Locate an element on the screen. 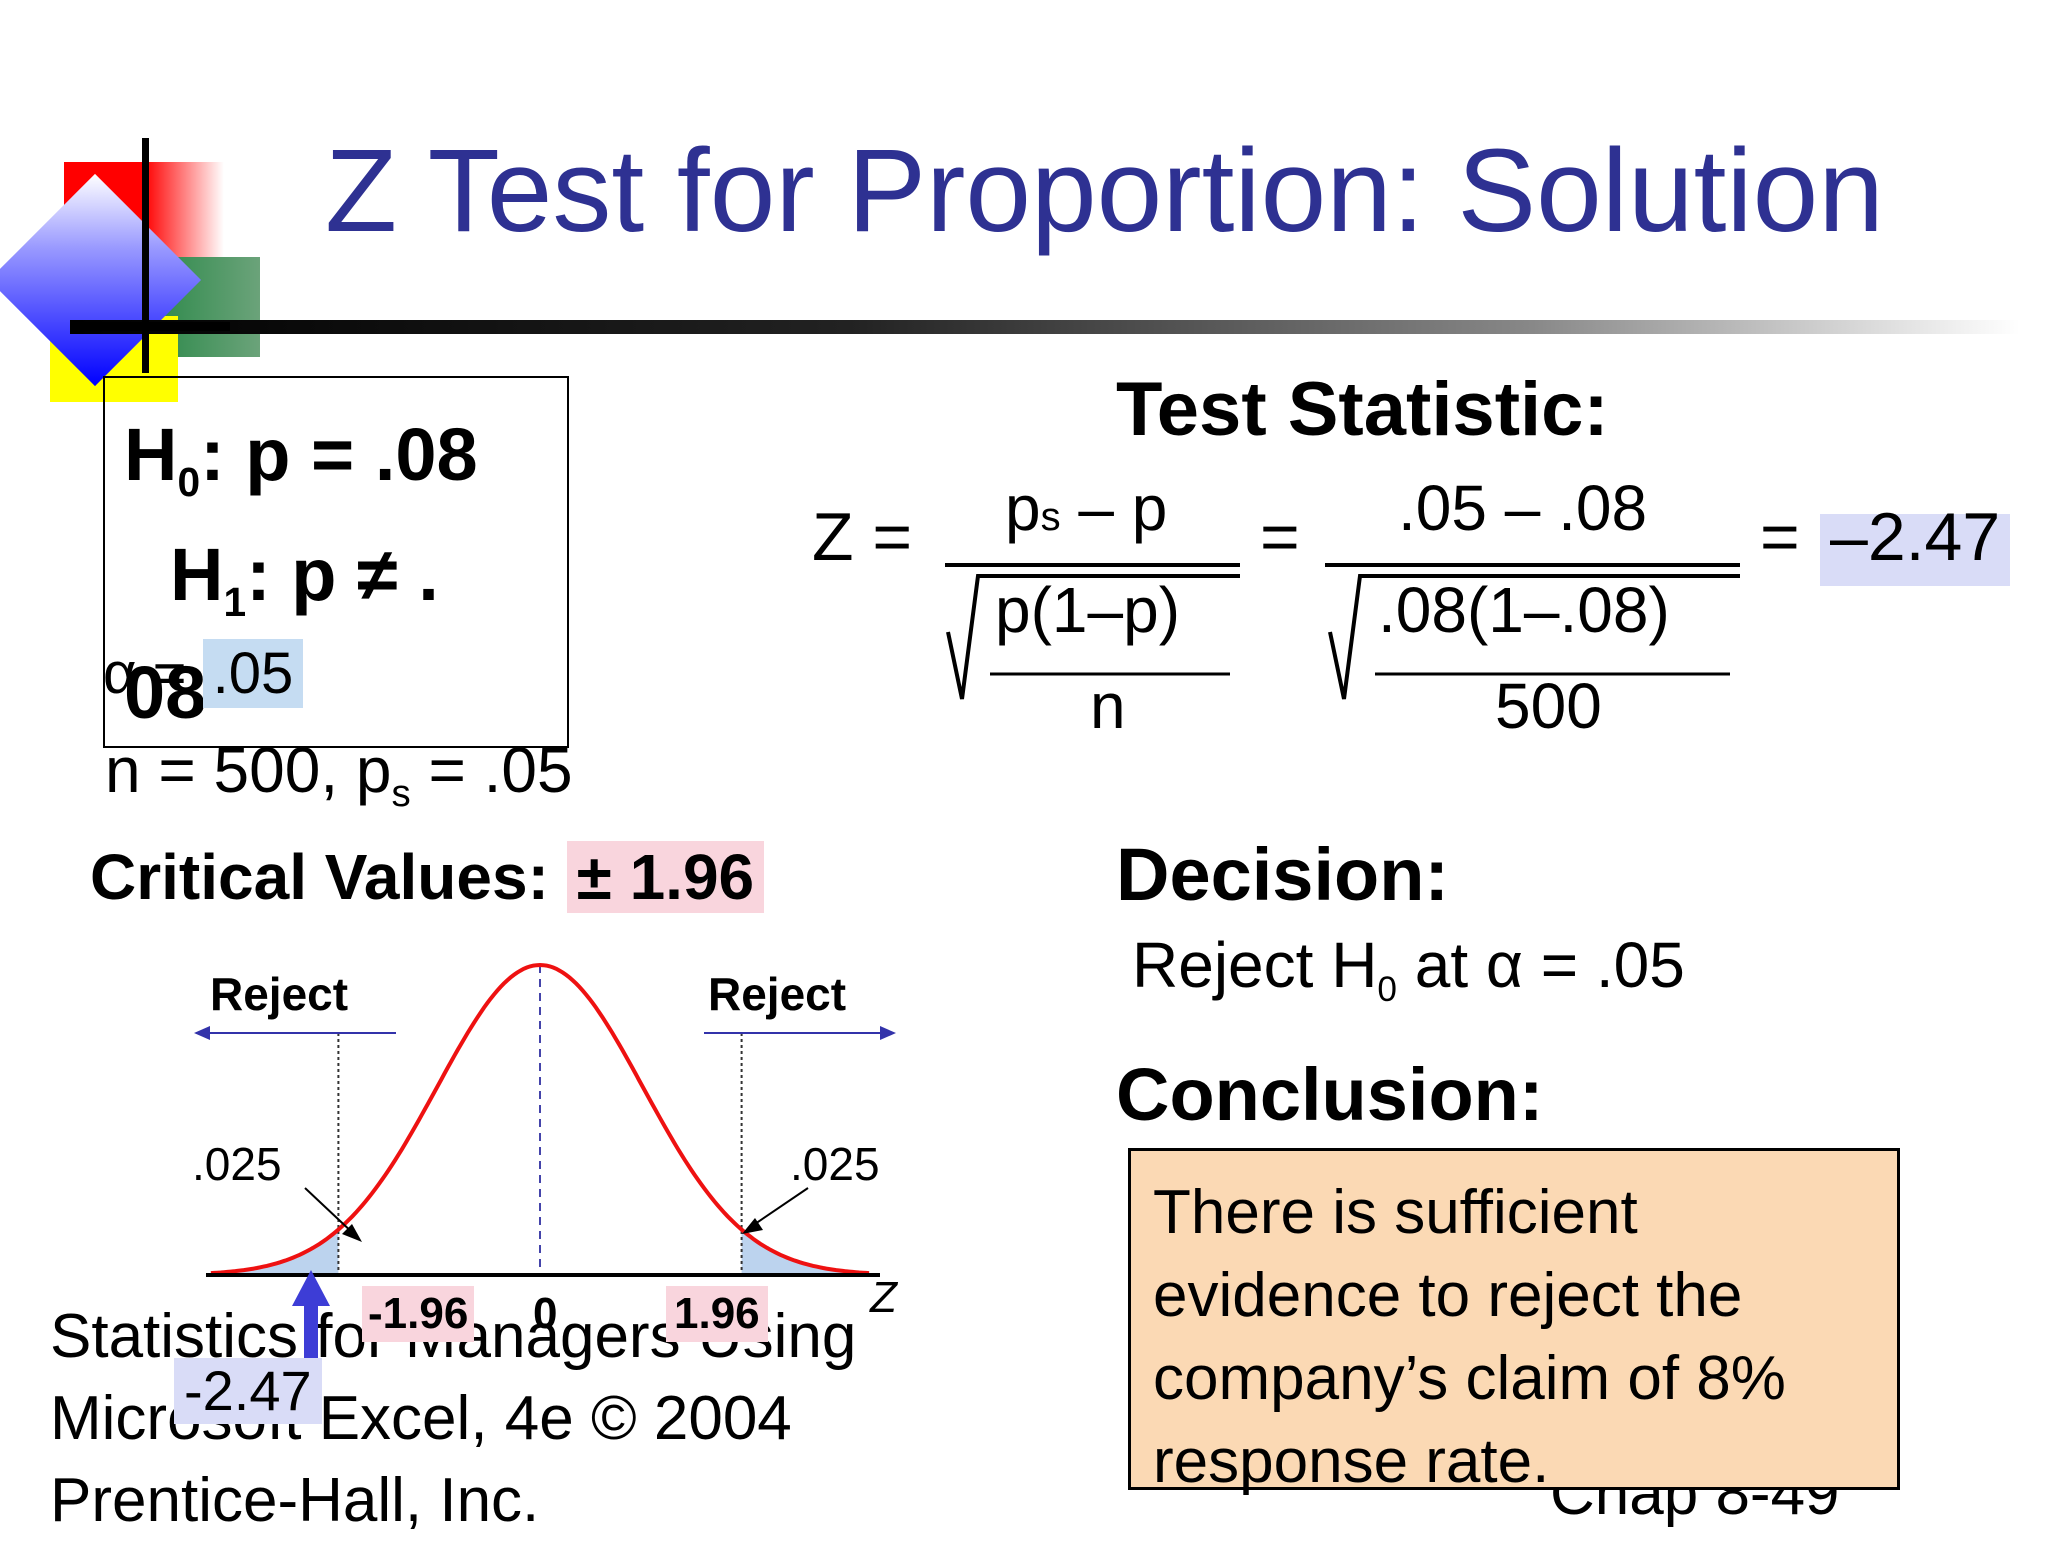 Image resolution: width=2048 pixels, height=1542 pixels. z-result: –2.47 is located at coordinates (1915, 537).